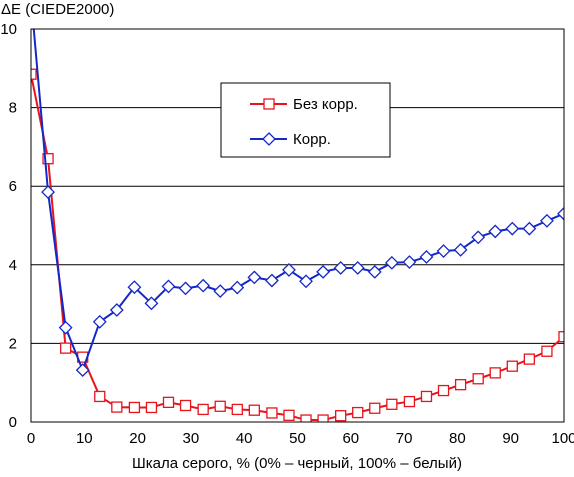  What do you see at coordinates (562, 438) in the screenshot?
I see `x-tick-label-100: 100` at bounding box center [562, 438].